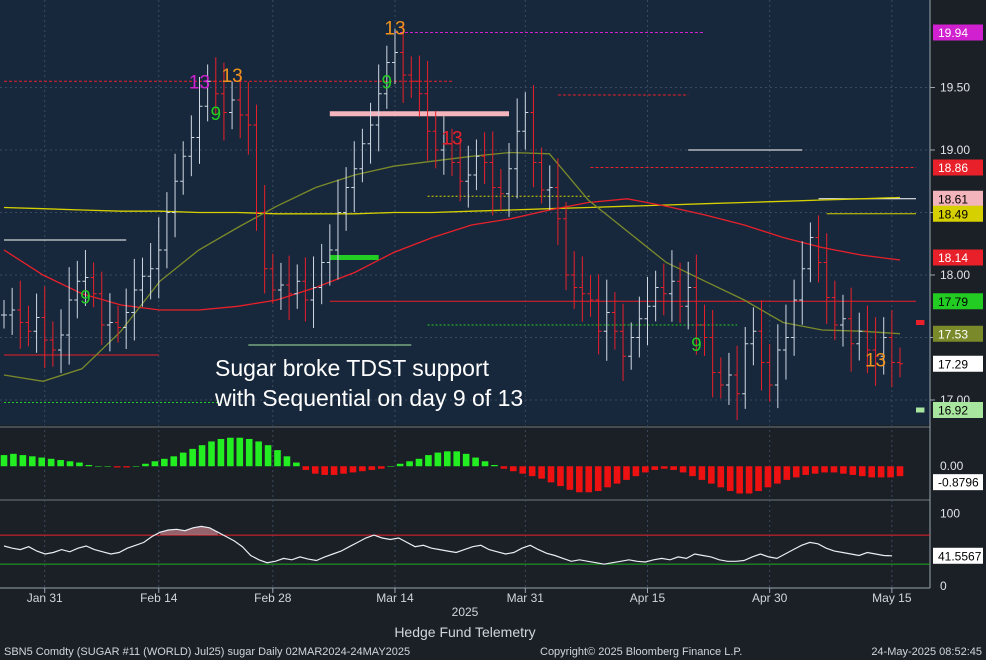  I want to click on rsi-tick-label: 100, so click(950, 513).